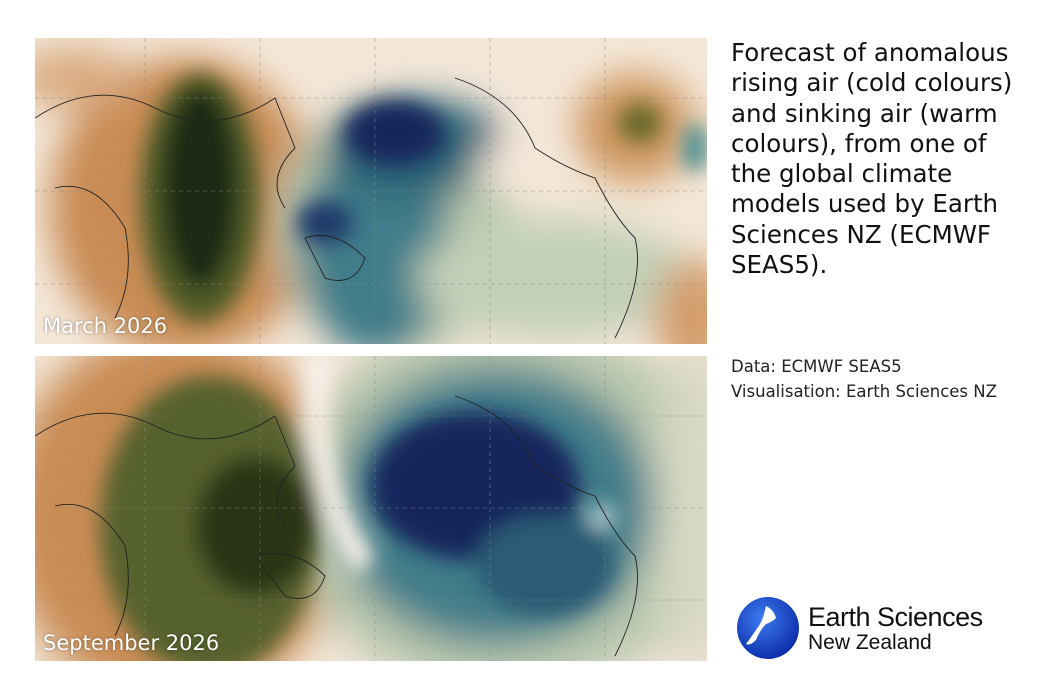 This screenshot has width=1050, height=700. What do you see at coordinates (768, 628) in the screenshot?
I see `logo-icon` at bounding box center [768, 628].